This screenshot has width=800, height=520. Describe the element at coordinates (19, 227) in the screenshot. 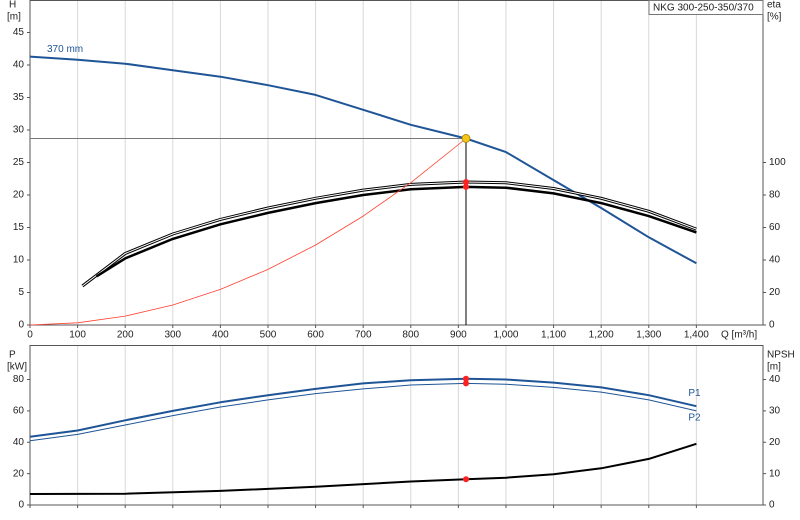

I see `y-tick-label: 15` at that location.